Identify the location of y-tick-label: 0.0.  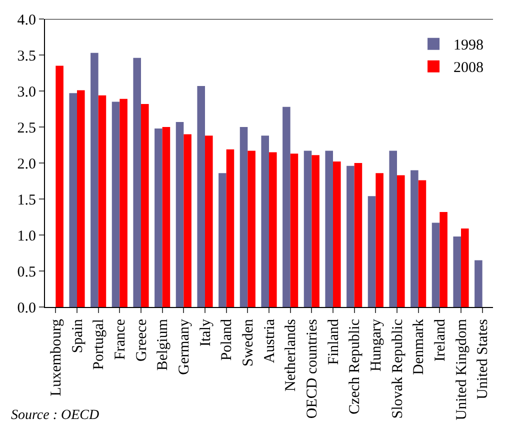
(26, 308).